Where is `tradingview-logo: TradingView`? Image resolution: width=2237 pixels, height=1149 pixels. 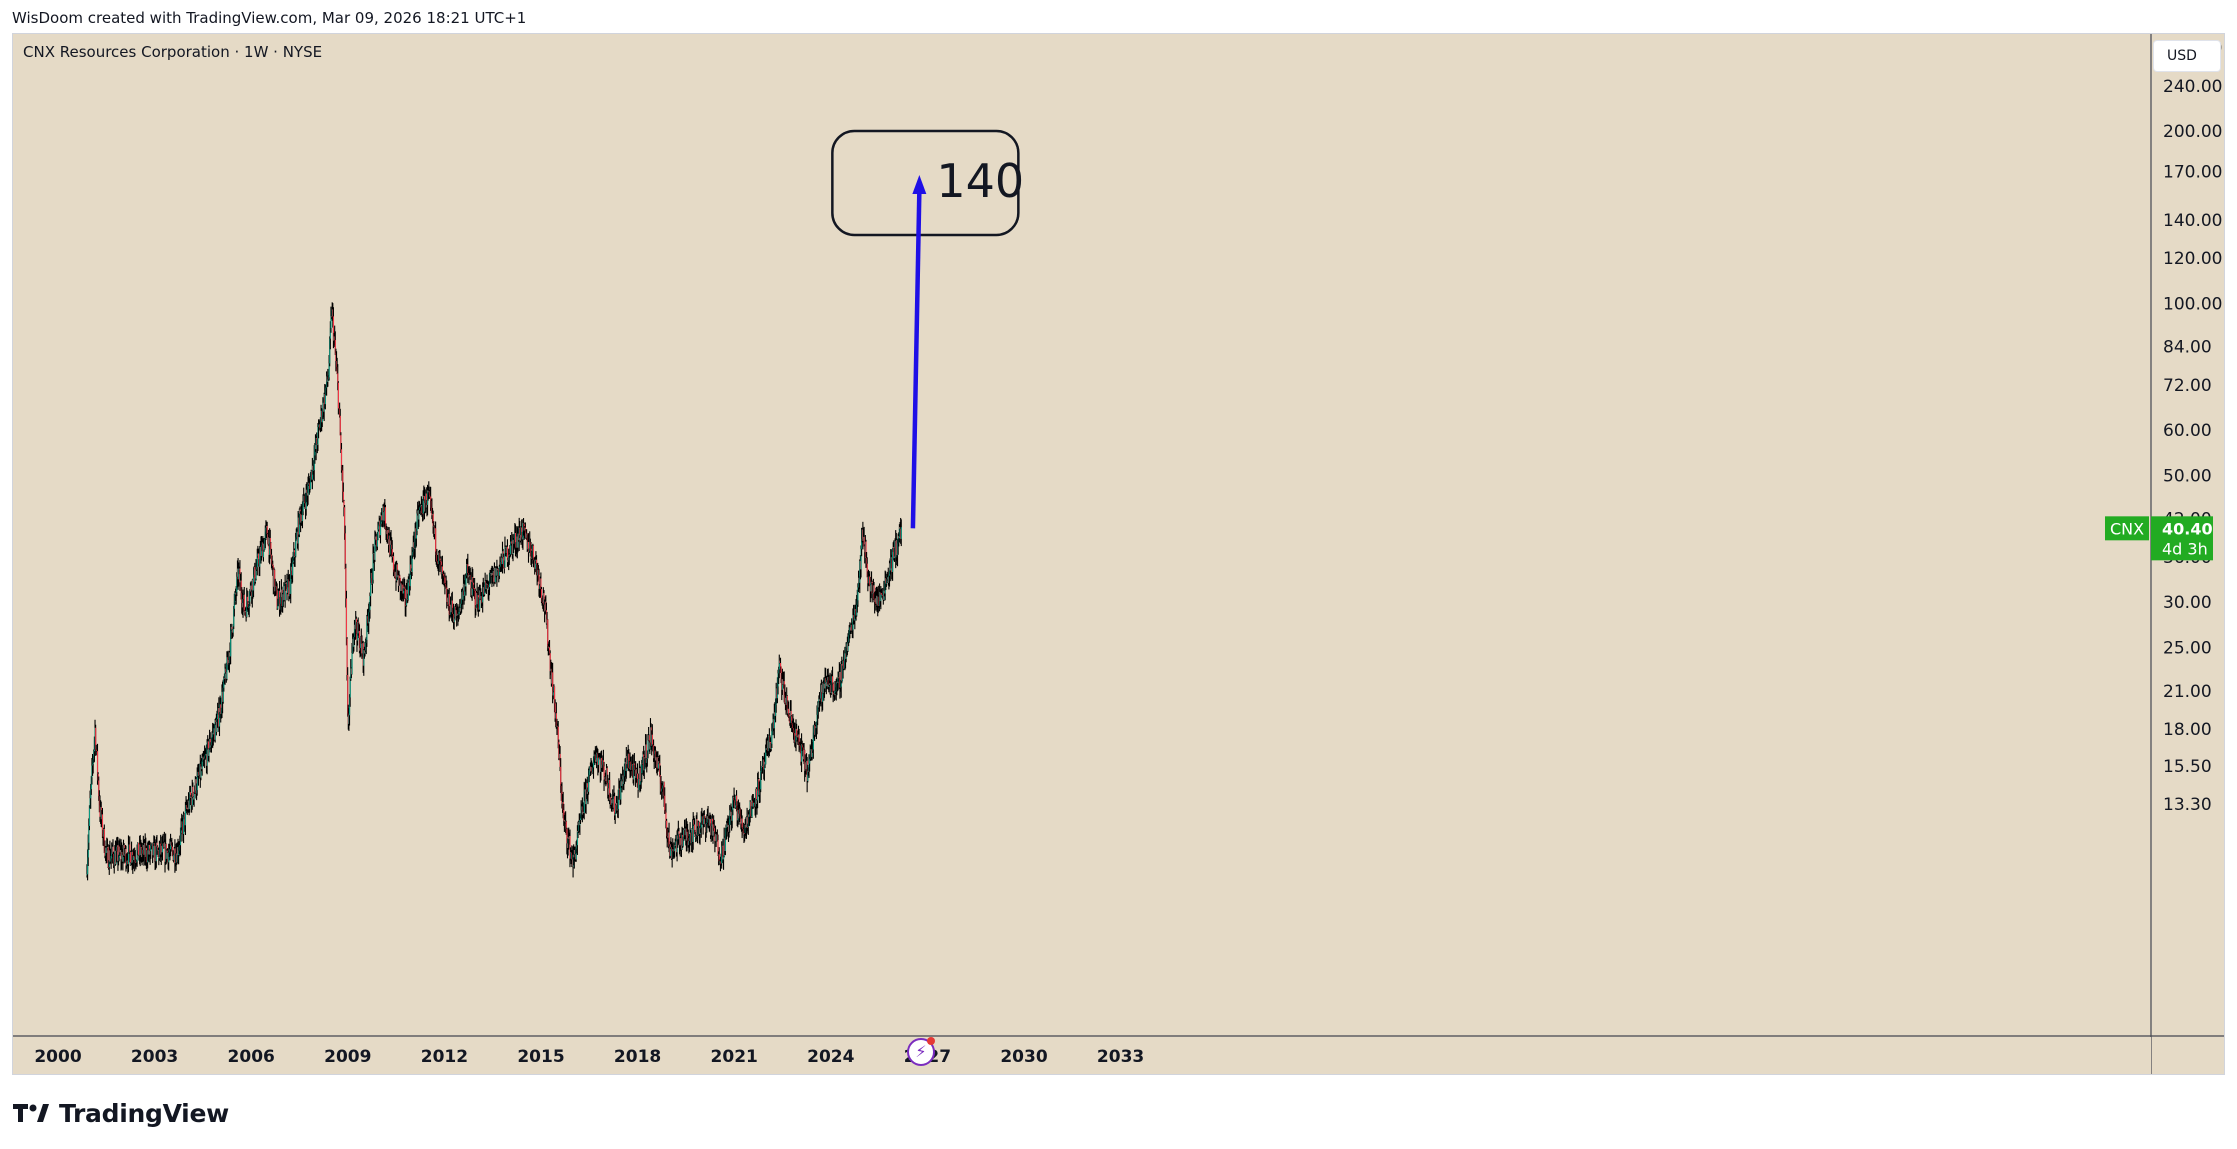 tradingview-logo: TradingView is located at coordinates (121, 1113).